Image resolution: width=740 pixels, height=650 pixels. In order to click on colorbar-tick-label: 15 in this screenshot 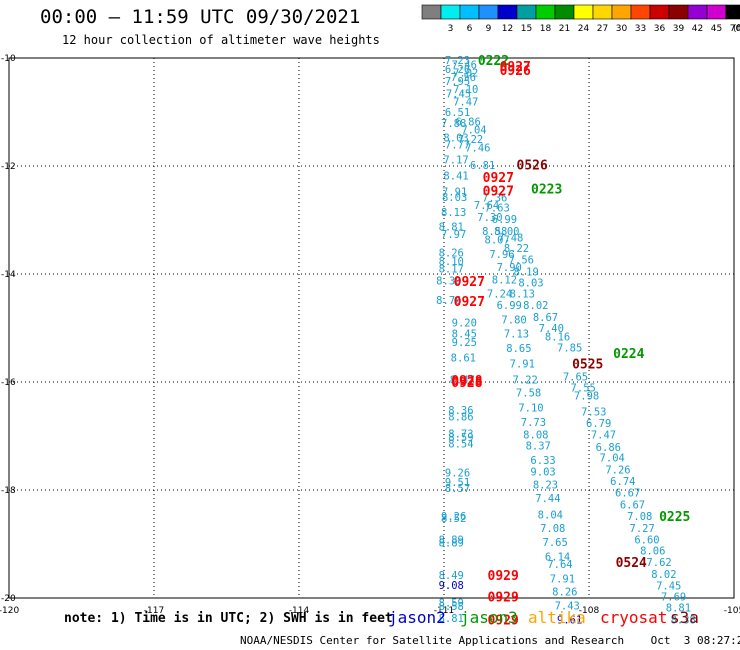, I will do `click(526, 29)`.